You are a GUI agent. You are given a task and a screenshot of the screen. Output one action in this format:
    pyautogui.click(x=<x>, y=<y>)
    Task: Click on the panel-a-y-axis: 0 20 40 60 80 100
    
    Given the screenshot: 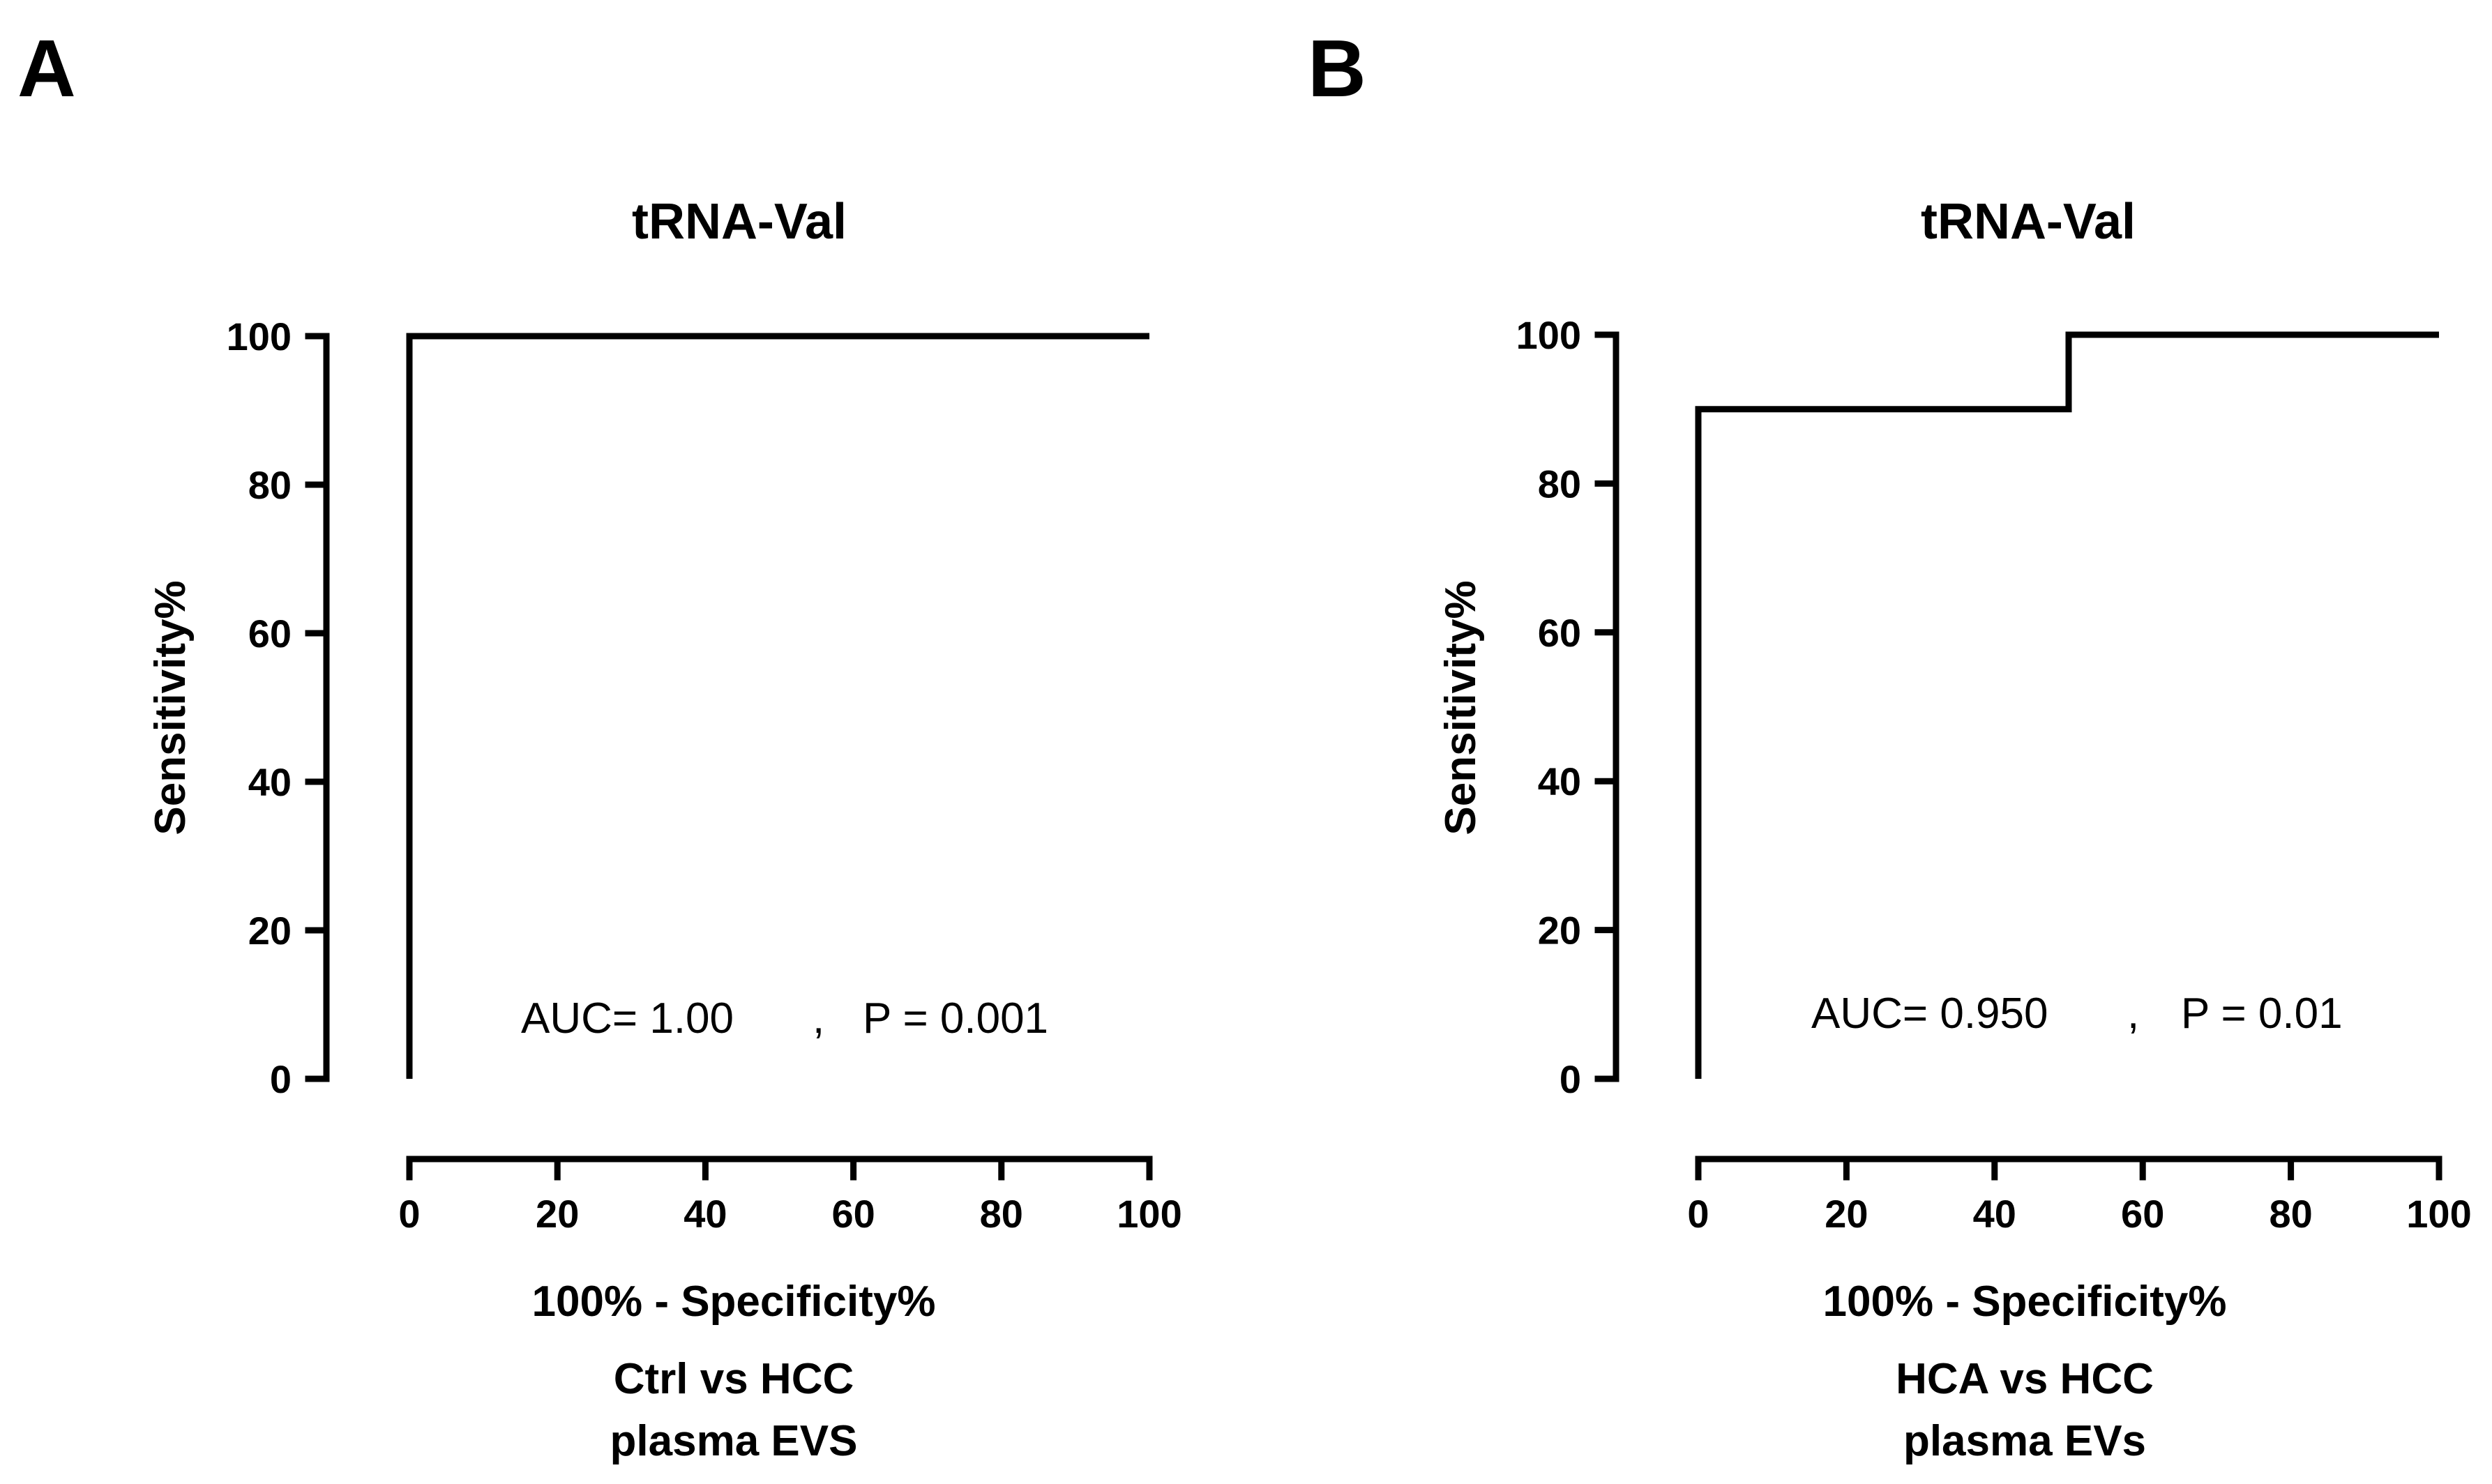 What is the action you would take?
    pyautogui.click(x=278, y=708)
    